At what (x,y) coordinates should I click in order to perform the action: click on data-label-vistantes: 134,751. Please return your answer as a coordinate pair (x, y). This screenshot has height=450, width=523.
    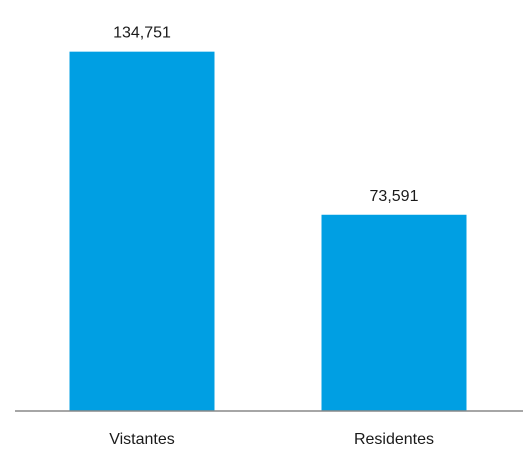
    Looking at the image, I should click on (142, 33).